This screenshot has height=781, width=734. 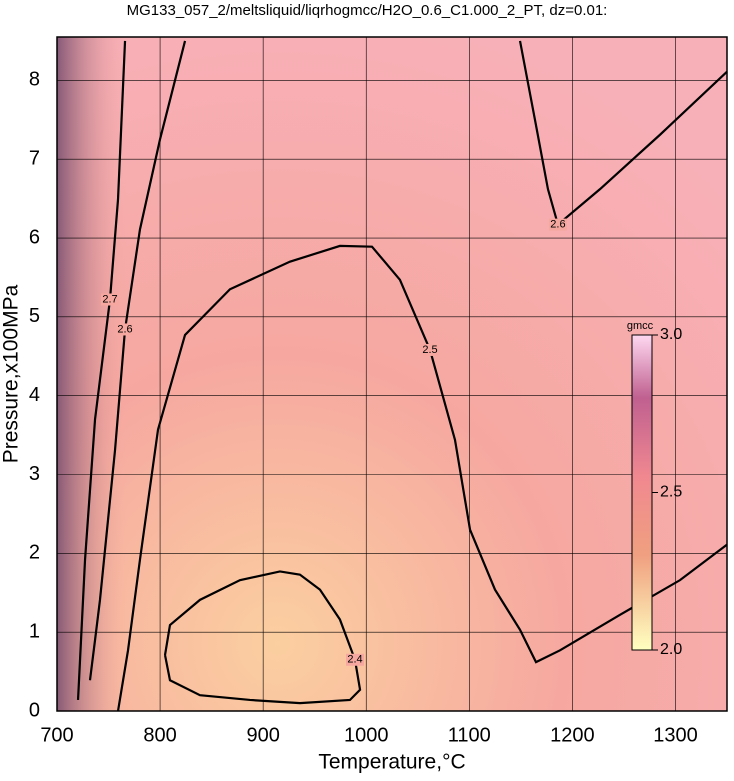 What do you see at coordinates (391, 762) in the screenshot?
I see `x-axis-label: Temperature,°C` at bounding box center [391, 762].